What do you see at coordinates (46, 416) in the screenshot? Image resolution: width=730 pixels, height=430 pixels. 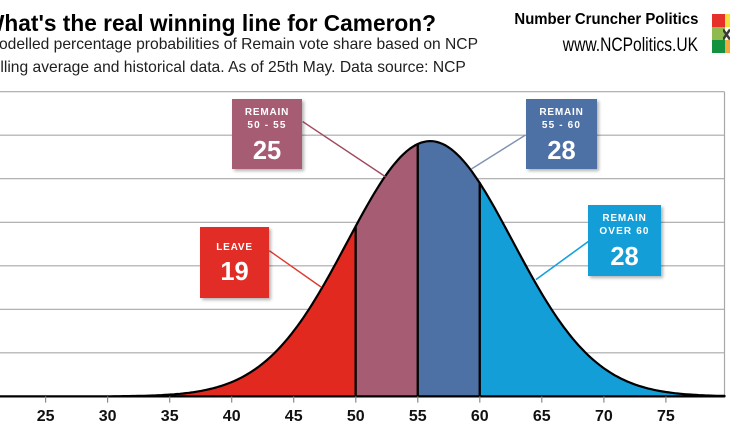 I see `svg-text: 25` at bounding box center [46, 416].